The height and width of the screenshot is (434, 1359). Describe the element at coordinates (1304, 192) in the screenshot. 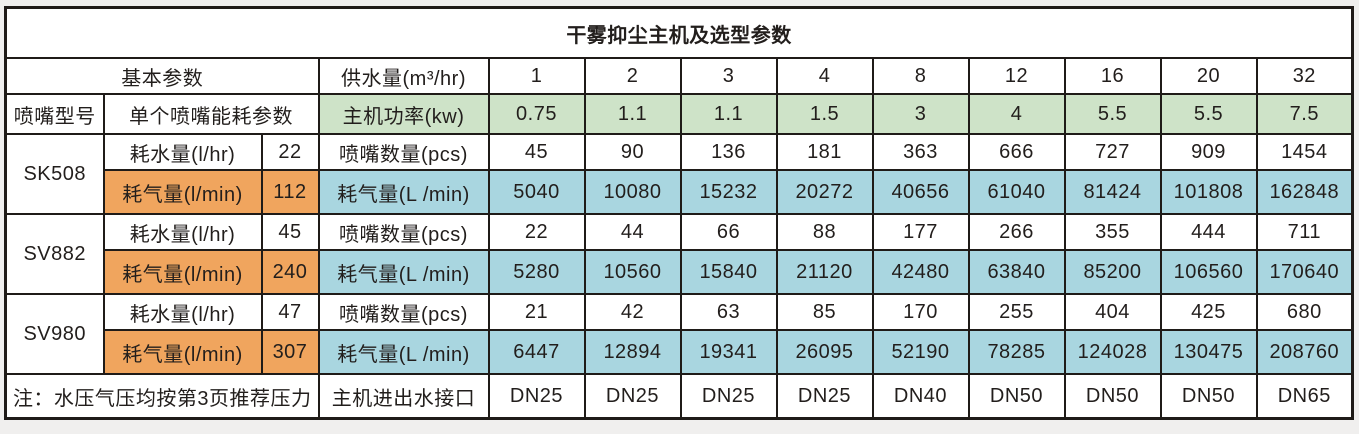

I see `air-total: 162848` at that location.